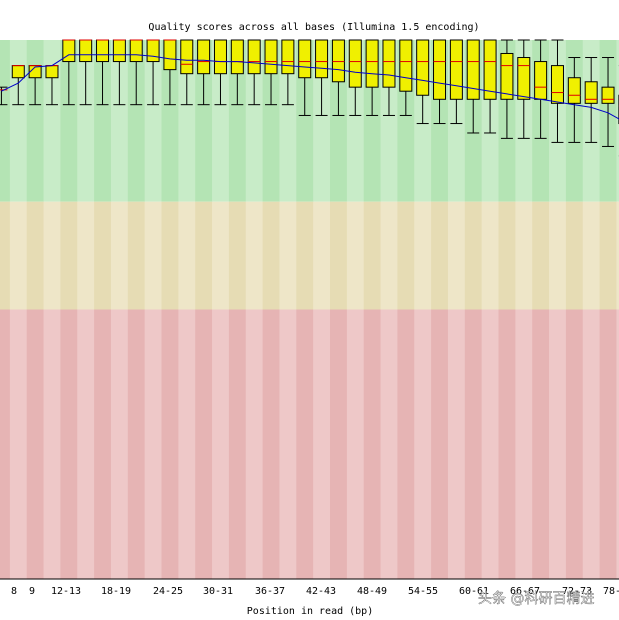 This screenshot has width=619, height=620. I want to click on mean-quality-line, so click(310, 87).